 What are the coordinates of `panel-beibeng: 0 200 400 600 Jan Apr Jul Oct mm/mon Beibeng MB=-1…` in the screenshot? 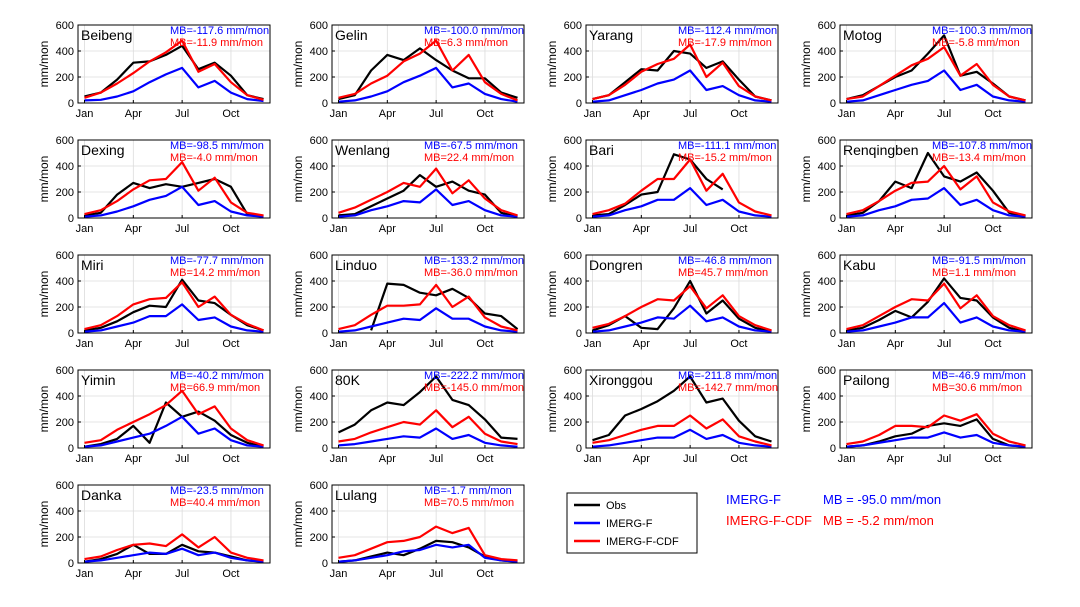 It's located at (154, 70).